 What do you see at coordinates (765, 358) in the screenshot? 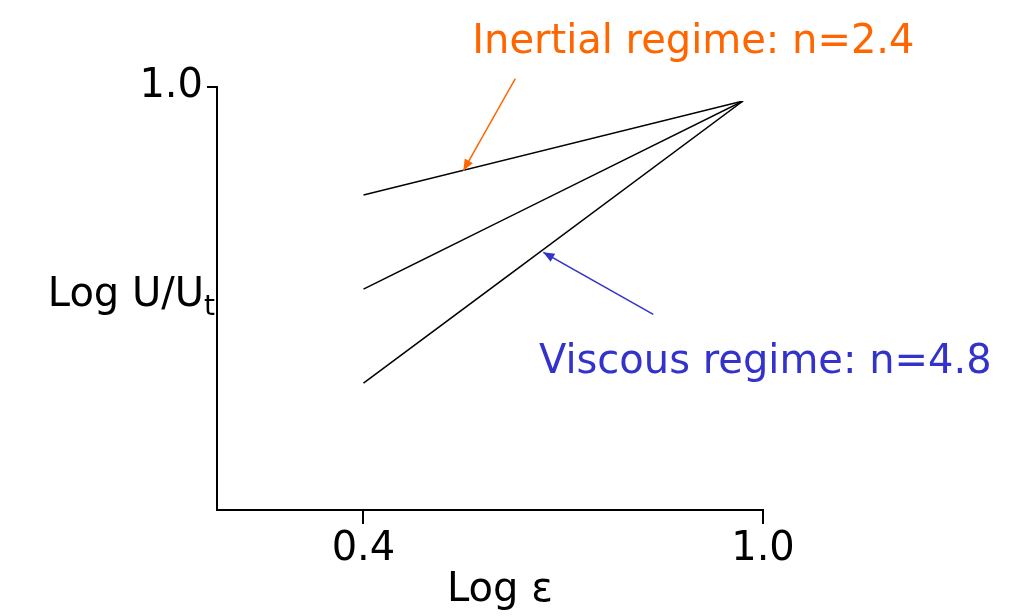
I see `annotation: Viscous regime: n=4.8` at bounding box center [765, 358].